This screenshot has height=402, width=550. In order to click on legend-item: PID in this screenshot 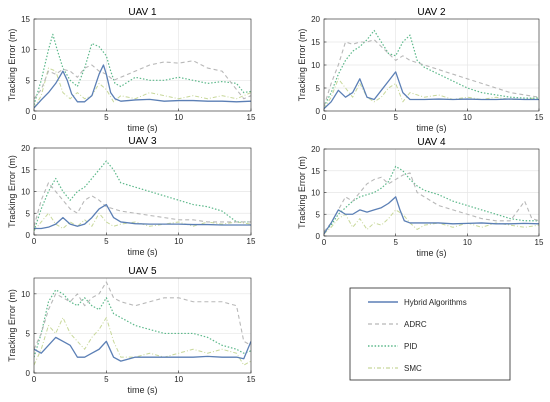, I will do `click(393, 346)`.